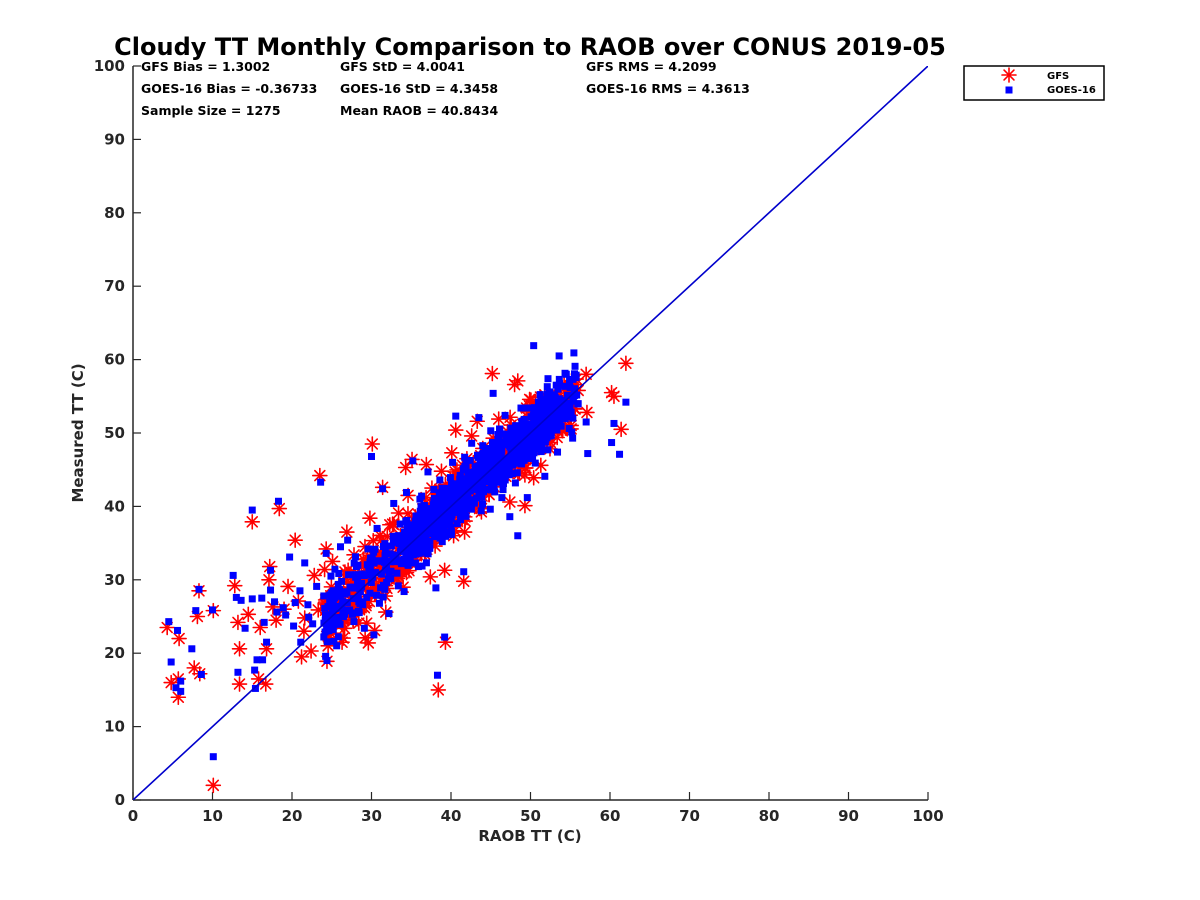  Describe the element at coordinates (402, 66) in the screenshot. I see `stat-text: GFS StD = 4.0041` at that location.